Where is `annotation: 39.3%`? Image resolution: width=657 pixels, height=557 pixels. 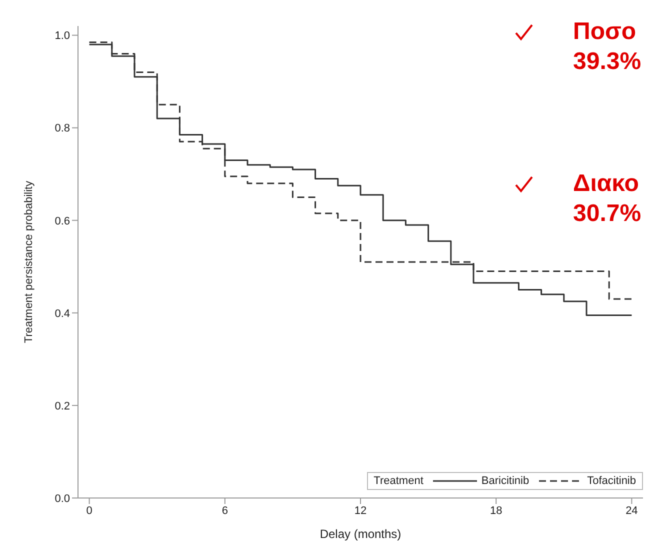 annotation: 39.3% is located at coordinates (607, 62).